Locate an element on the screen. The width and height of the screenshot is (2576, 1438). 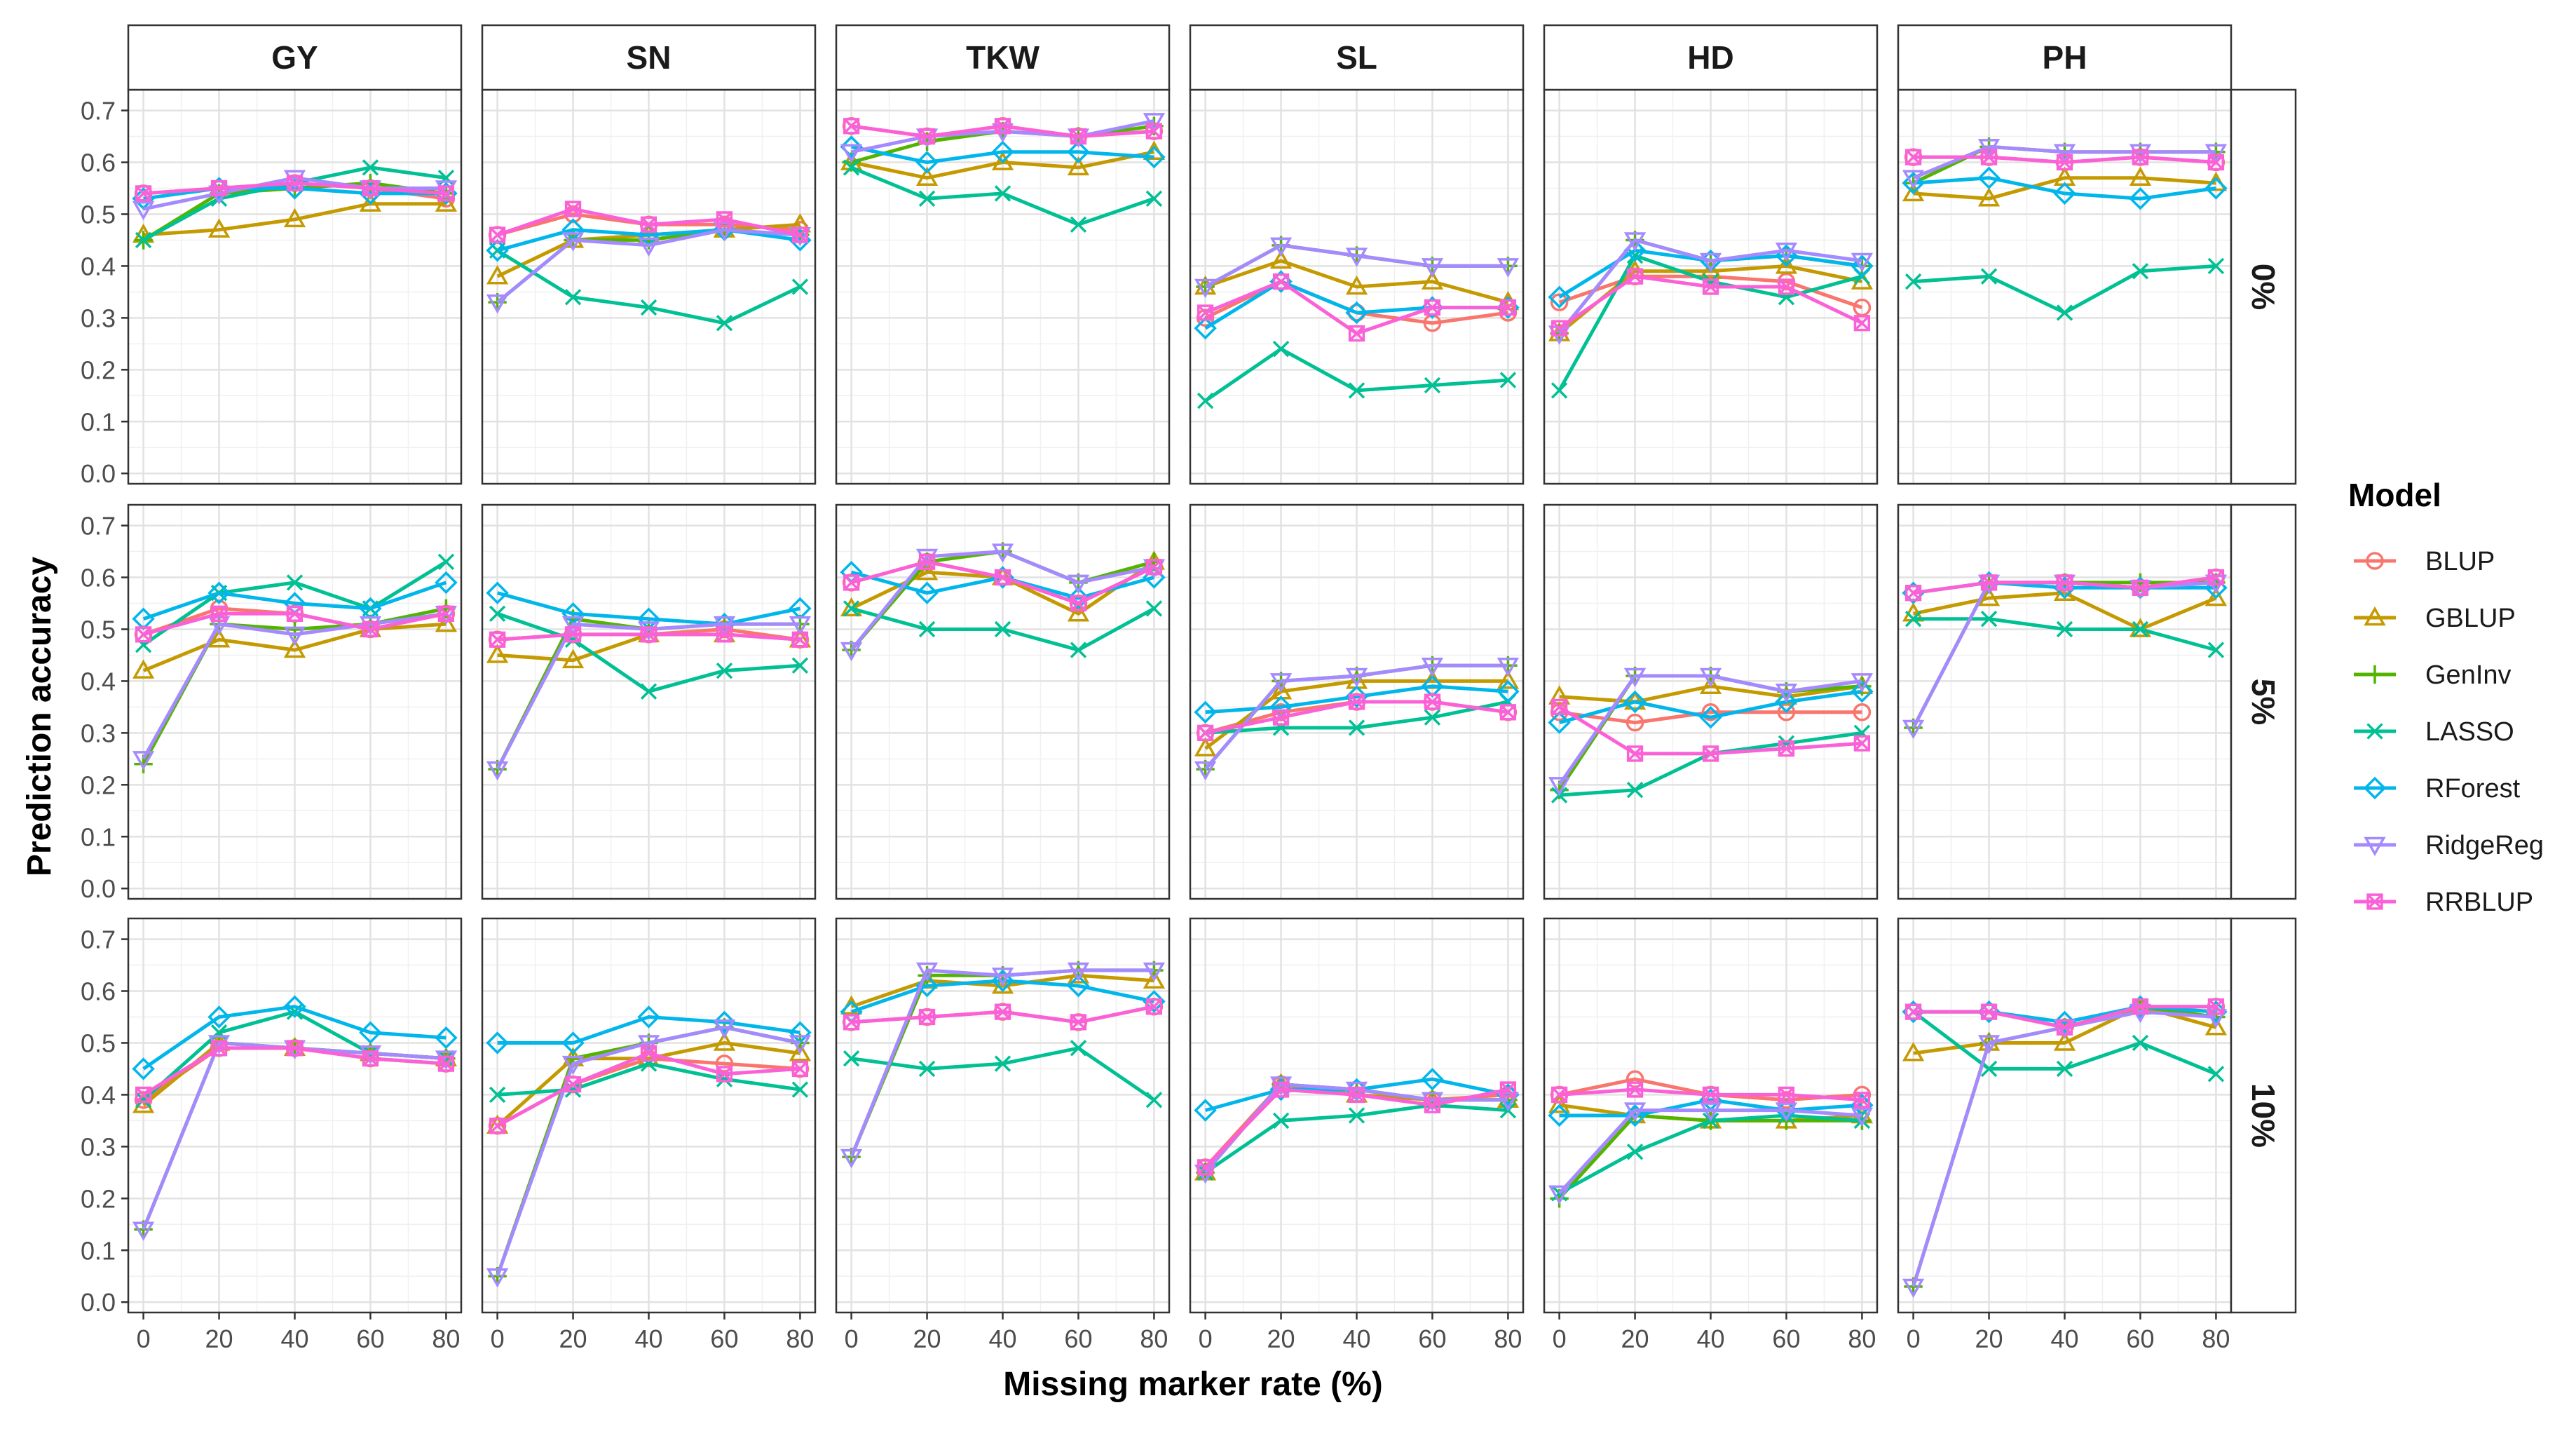
y-tick-label: 0.0 is located at coordinates (98, 473).